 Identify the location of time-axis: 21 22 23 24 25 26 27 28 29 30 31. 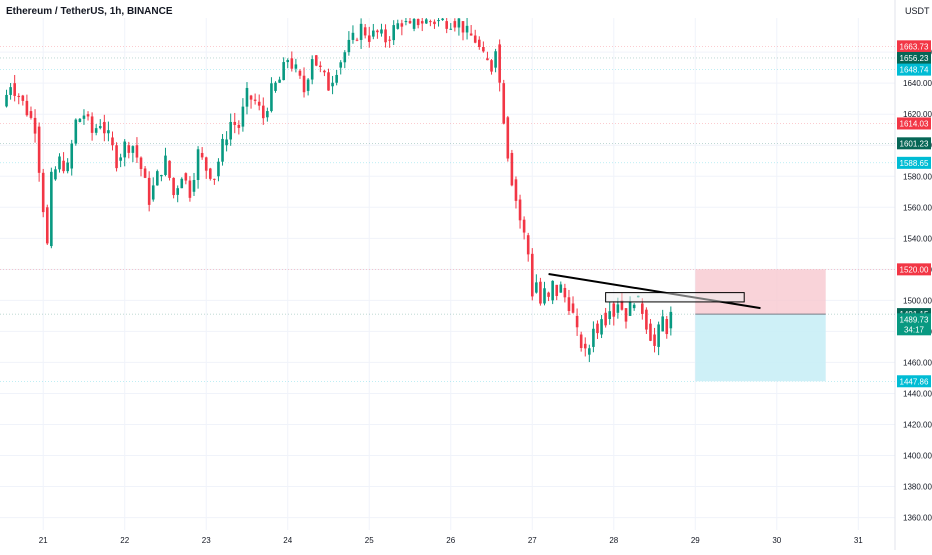
(451, 540).